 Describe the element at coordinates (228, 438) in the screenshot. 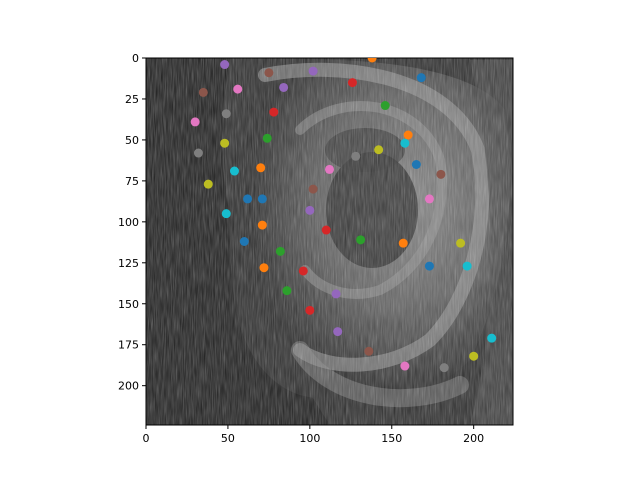

I see `x-tick-label-1: 50` at that location.